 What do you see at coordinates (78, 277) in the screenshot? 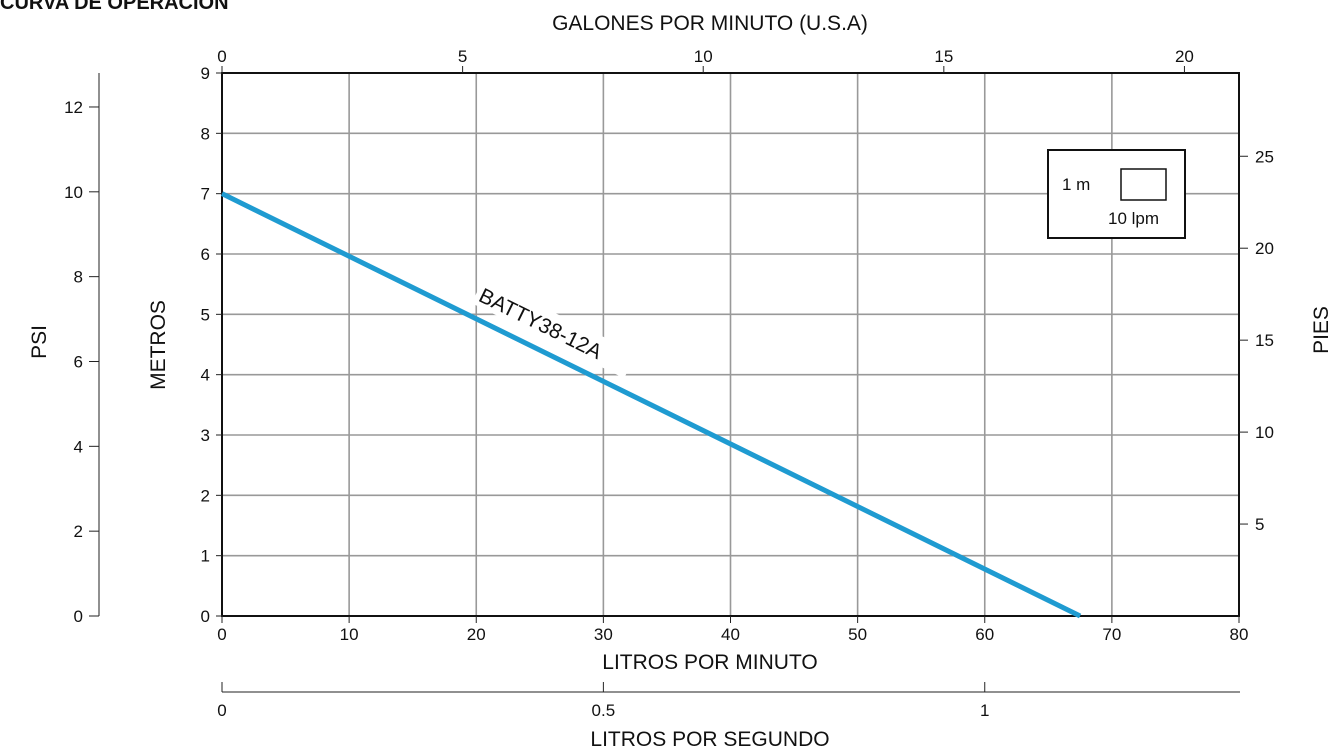
I see `psi-tick-label: 8` at bounding box center [78, 277].